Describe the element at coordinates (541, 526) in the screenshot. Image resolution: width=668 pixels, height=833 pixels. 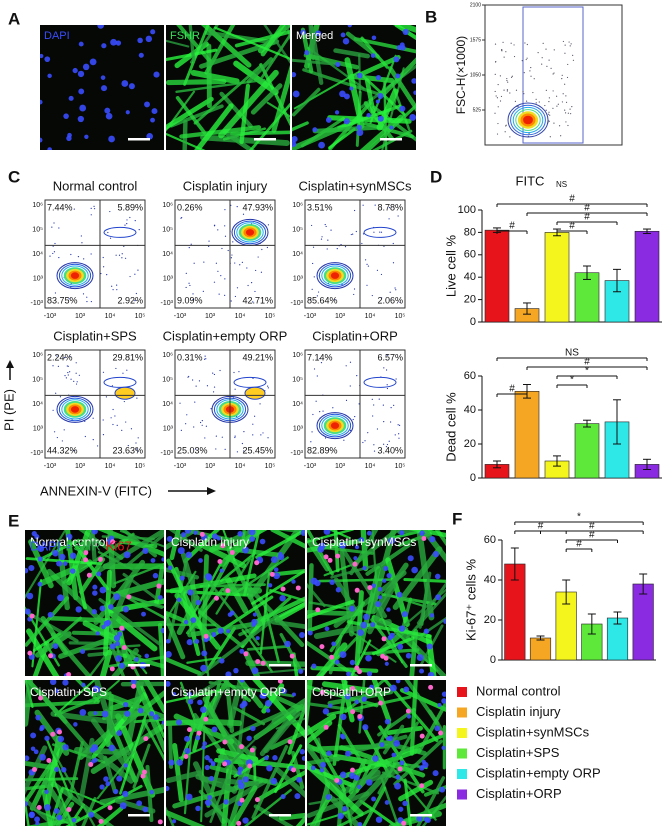
I see `significance: #` at that location.